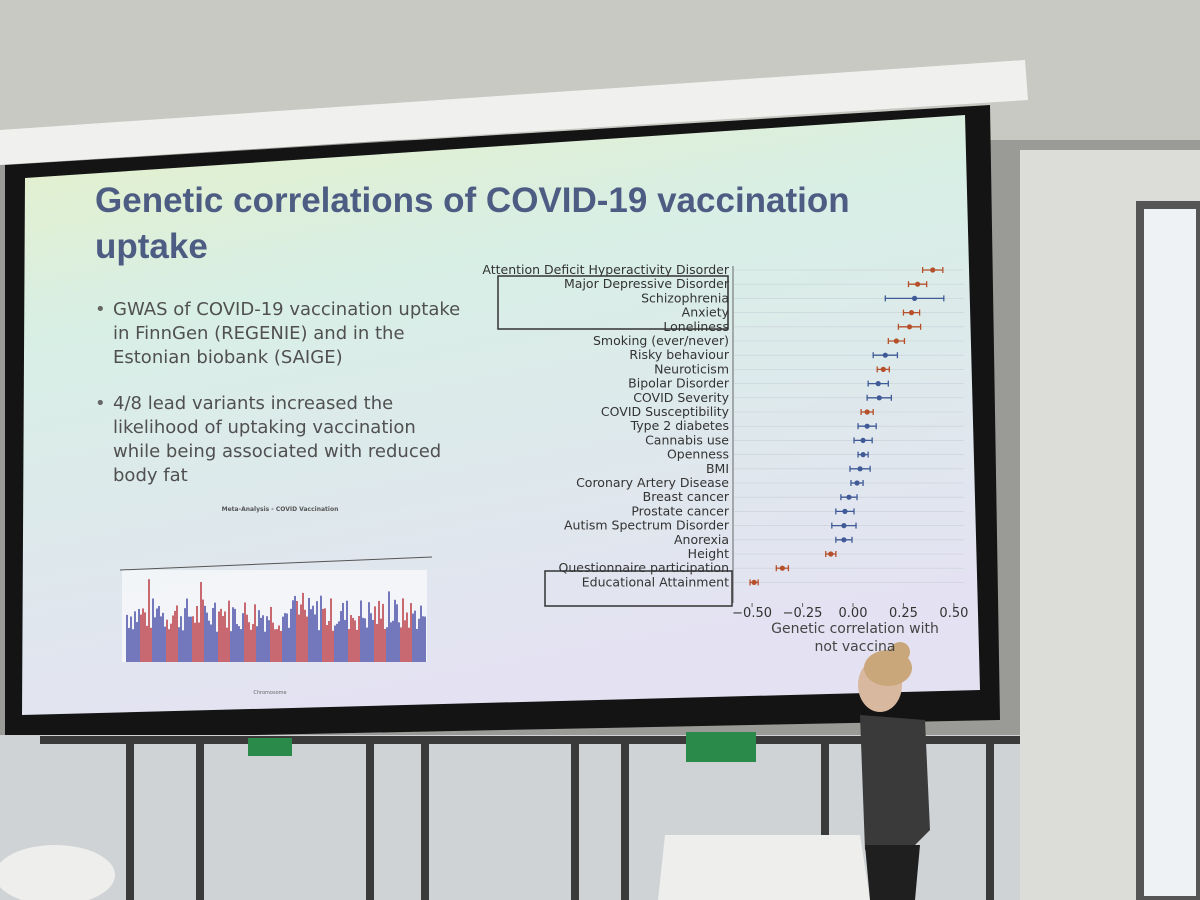 The height and width of the screenshot is (900, 1200). What do you see at coordinates (803, 613) in the screenshot?
I see `x-tick-label: −0.25` at bounding box center [803, 613].